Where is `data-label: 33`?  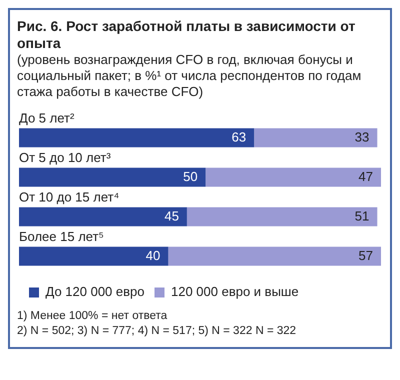 data-label: 33 is located at coordinates (362, 136).